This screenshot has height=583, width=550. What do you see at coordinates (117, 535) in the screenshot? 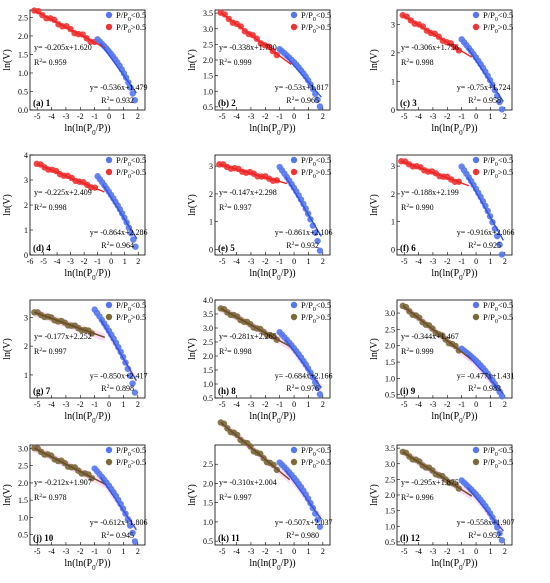
I see `fit-low-r2: R2= 0.945` at bounding box center [117, 535].